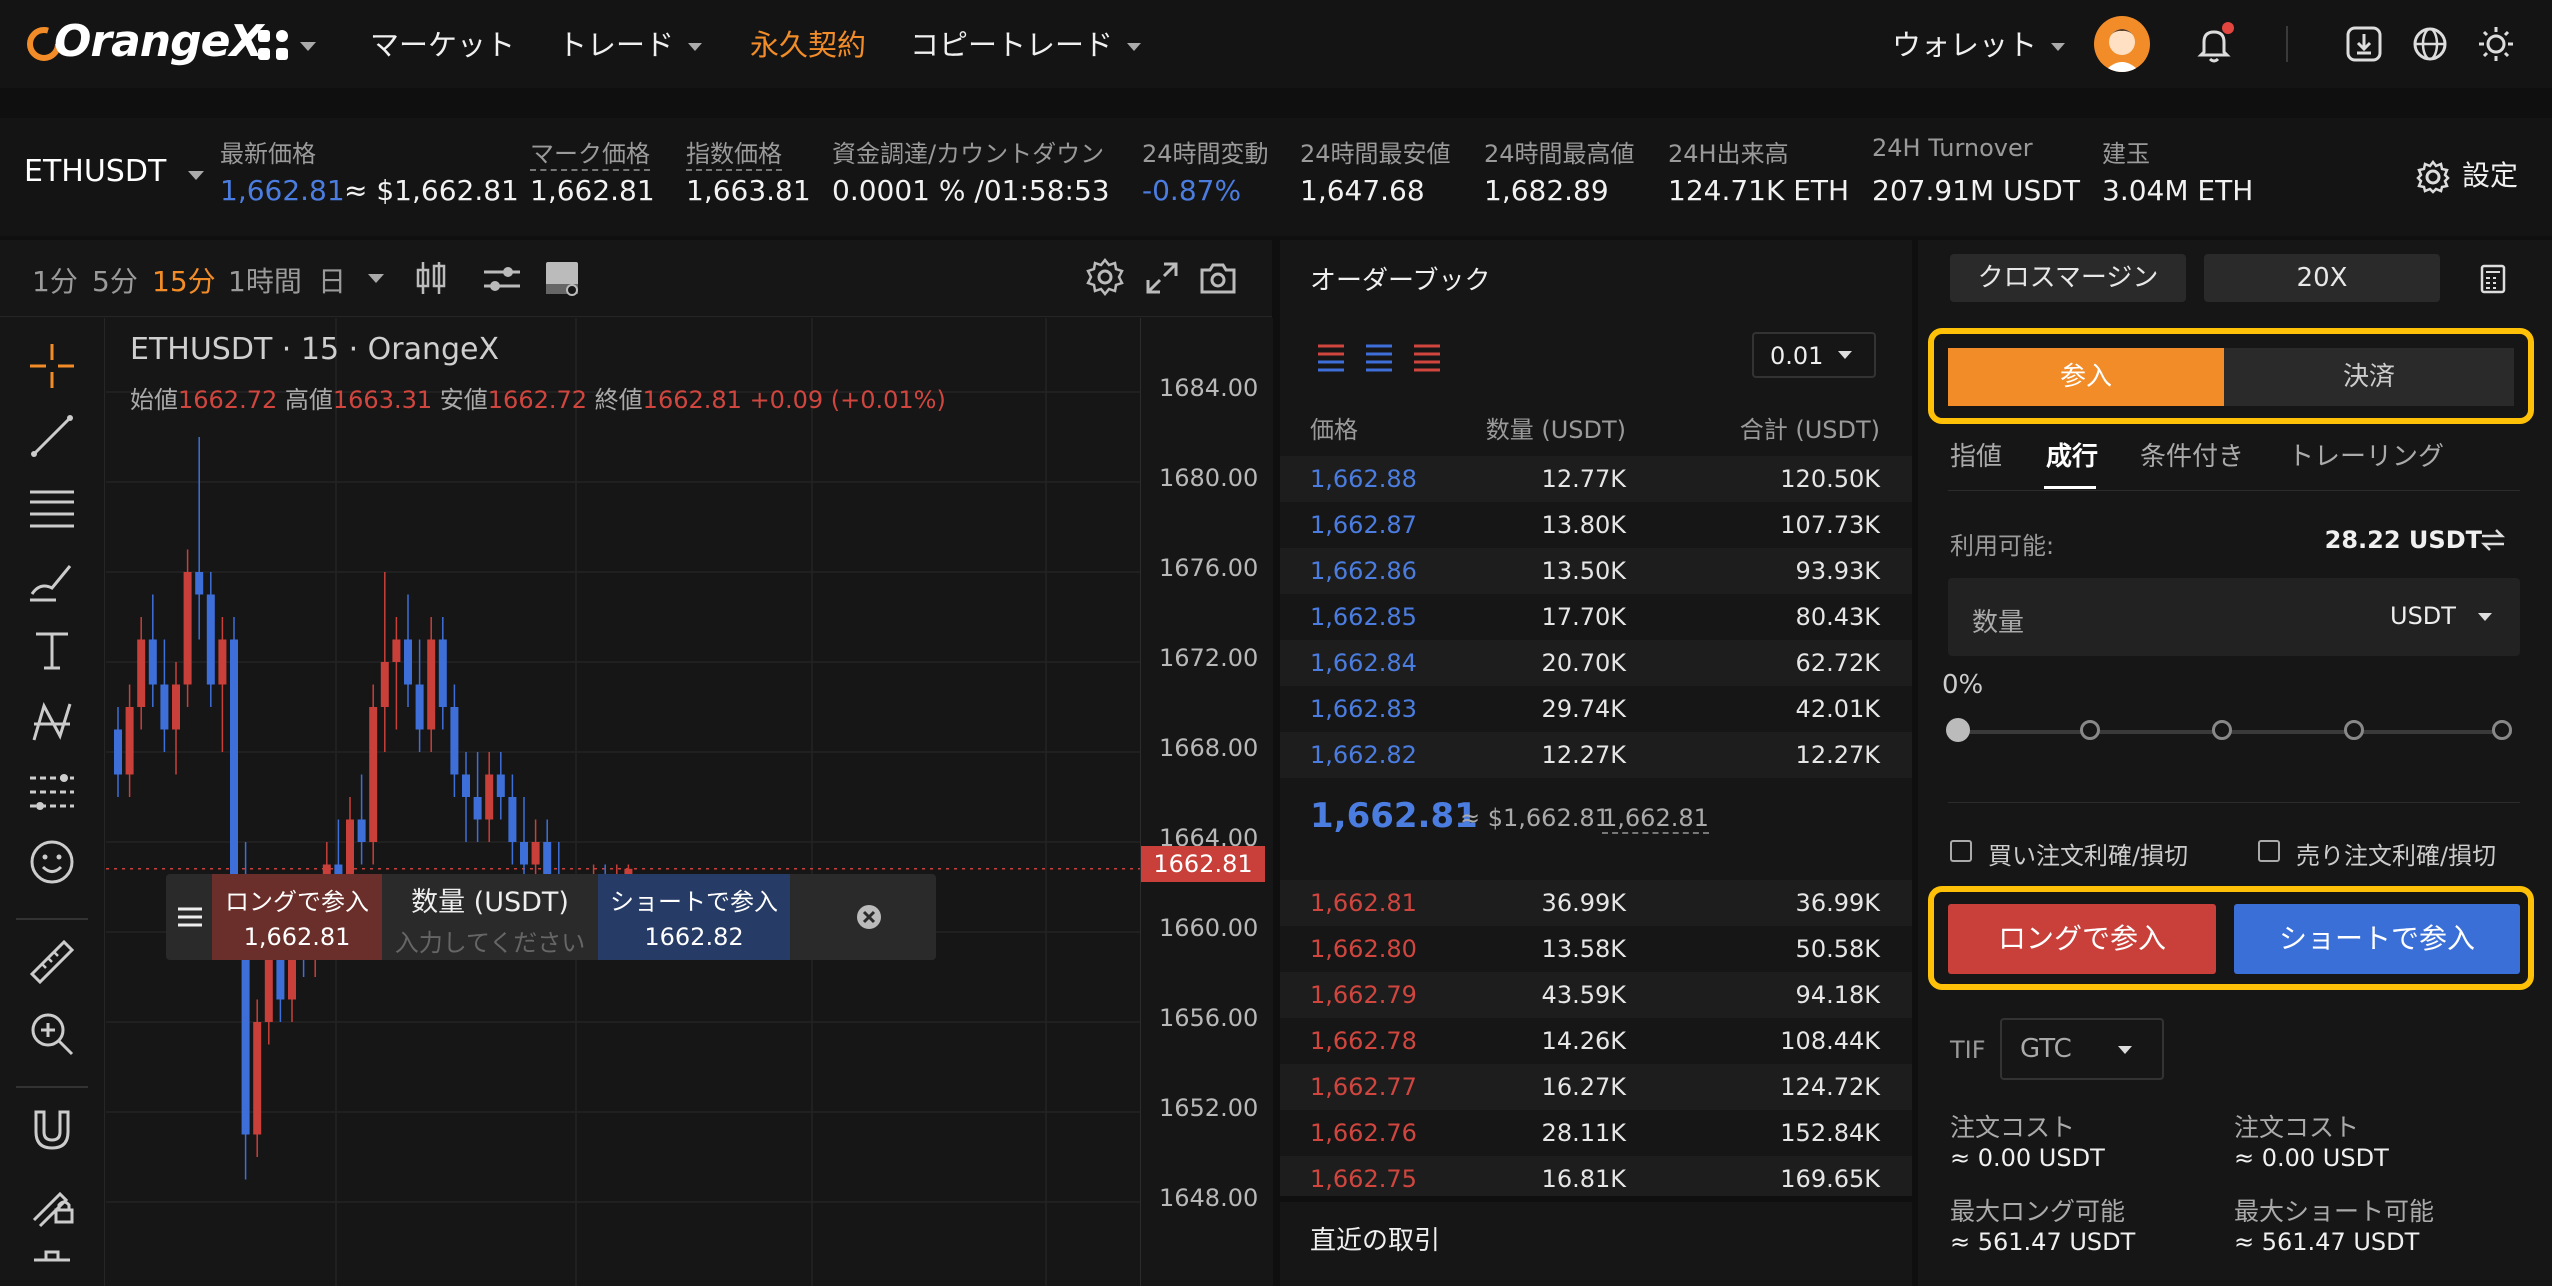 This screenshot has height=1286, width=2552. Describe the element at coordinates (1596, 1179) in the screenshot. I see `bid-row: 1,662.75 16.81K 169.65K` at that location.